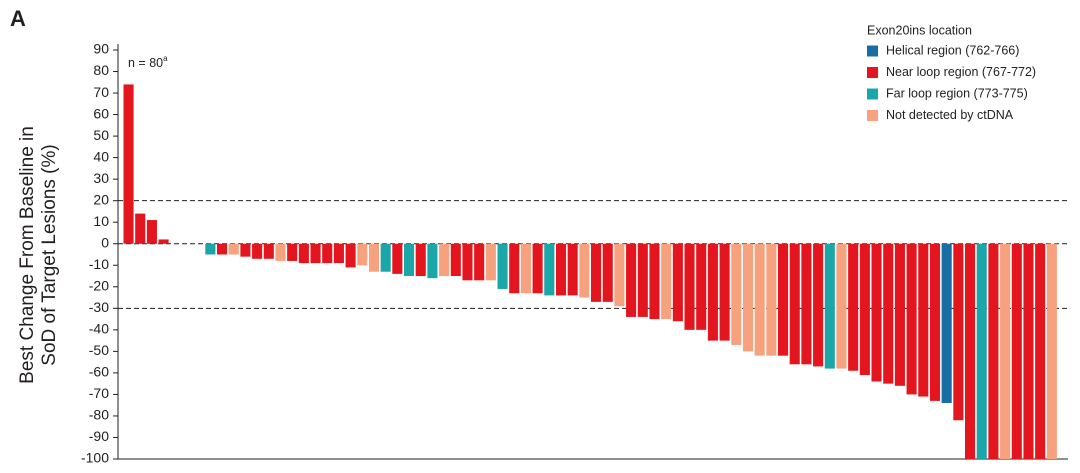 This screenshot has height=473, width=1080. Describe the element at coordinates (95, 458) in the screenshot. I see `y-tick-label: -100` at that location.